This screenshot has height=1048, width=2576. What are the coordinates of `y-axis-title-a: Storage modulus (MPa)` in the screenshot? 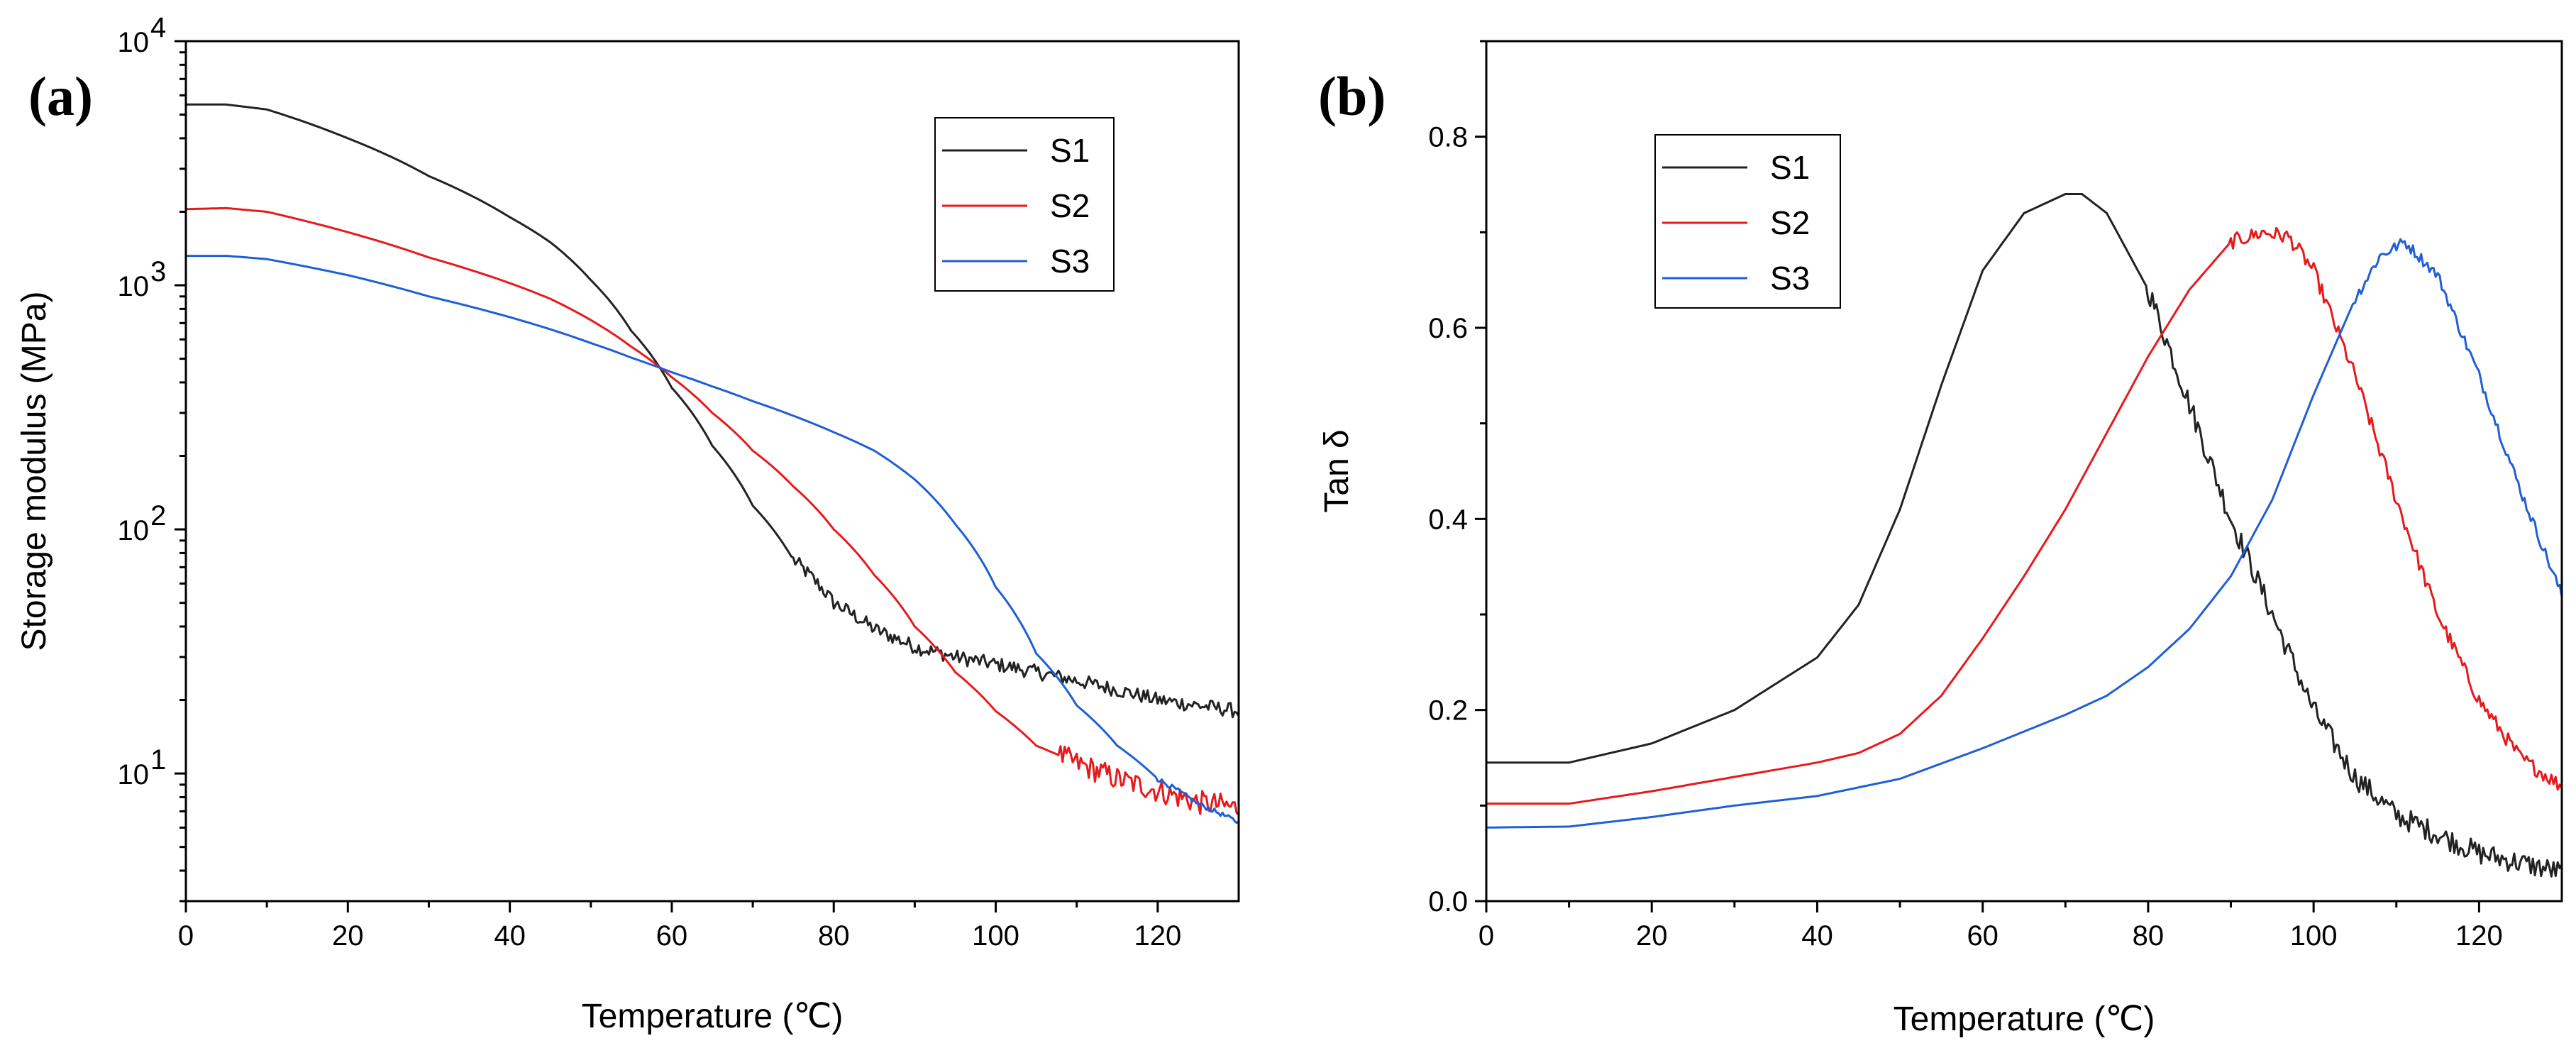 It's located at (34, 471).